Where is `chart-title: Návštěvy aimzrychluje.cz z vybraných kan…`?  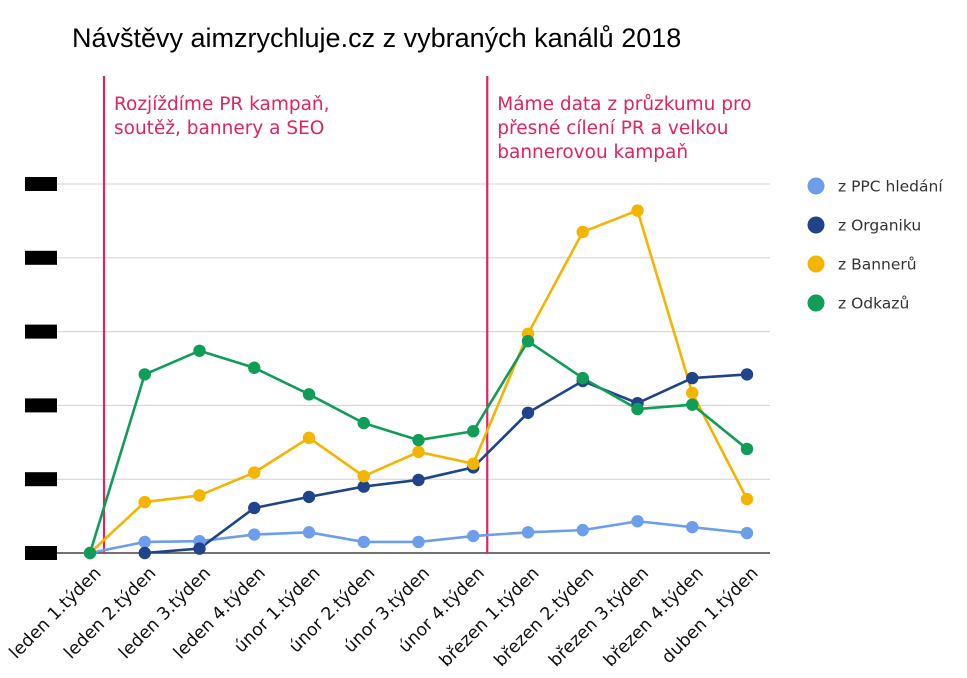
chart-title: Návštěvy aimzrychluje.cz z vybraných kan… is located at coordinates (376, 38).